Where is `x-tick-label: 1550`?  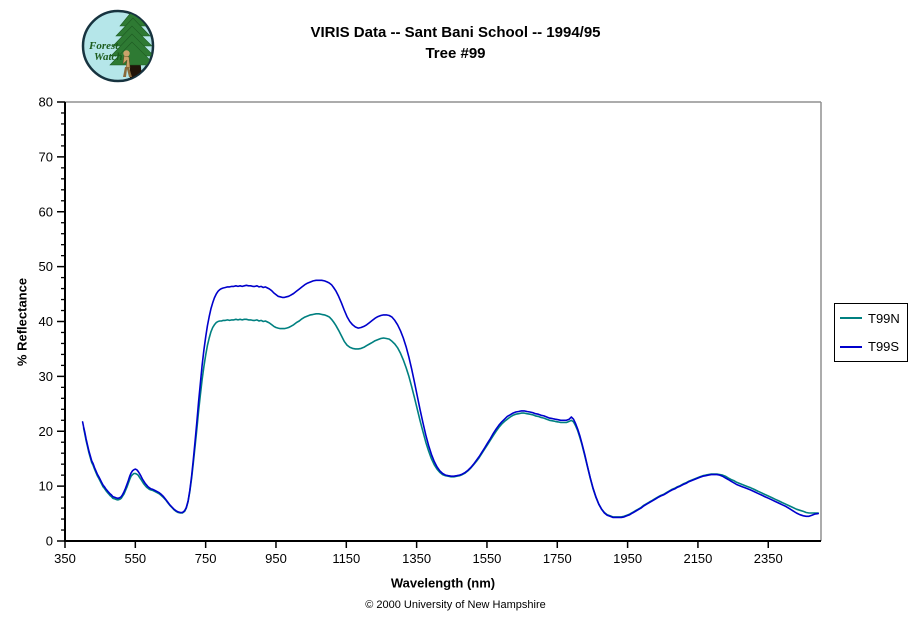
x-tick-label: 1550 is located at coordinates (486, 558).